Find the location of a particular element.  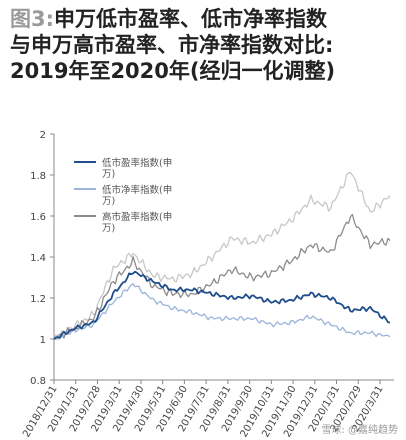

legend-label-cont-2: 万) is located at coordinates (108, 228).